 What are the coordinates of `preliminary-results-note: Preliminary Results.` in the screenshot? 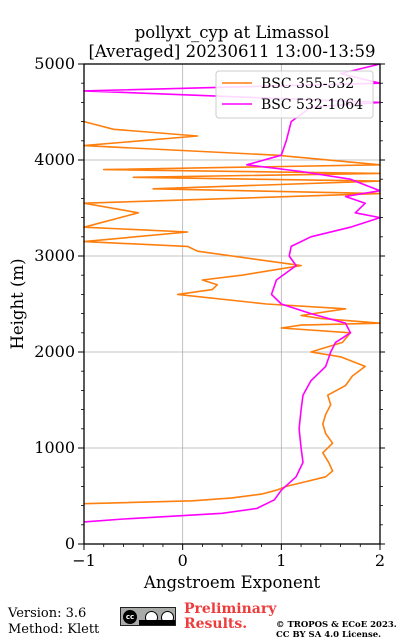 It's located at (230, 617).